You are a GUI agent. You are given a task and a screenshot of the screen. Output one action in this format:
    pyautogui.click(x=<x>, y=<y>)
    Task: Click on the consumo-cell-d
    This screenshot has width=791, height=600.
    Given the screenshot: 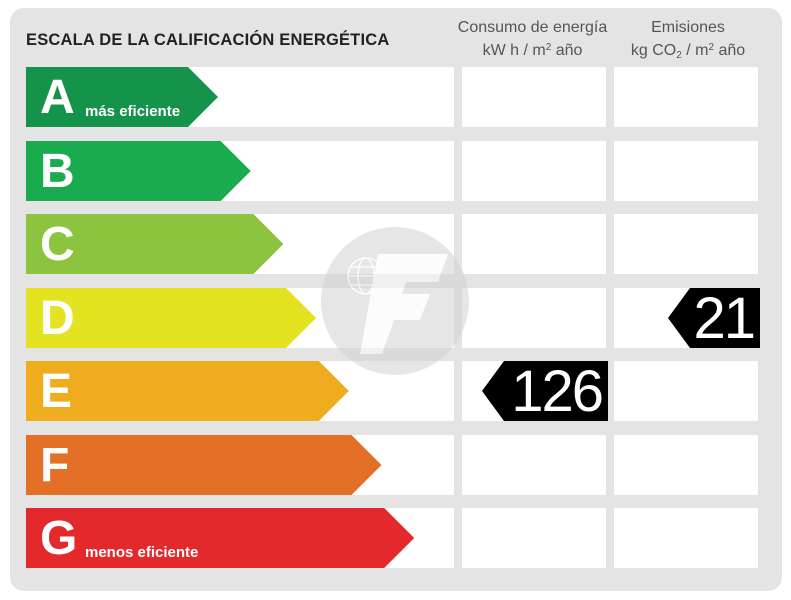 What is the action you would take?
    pyautogui.click(x=534, y=318)
    